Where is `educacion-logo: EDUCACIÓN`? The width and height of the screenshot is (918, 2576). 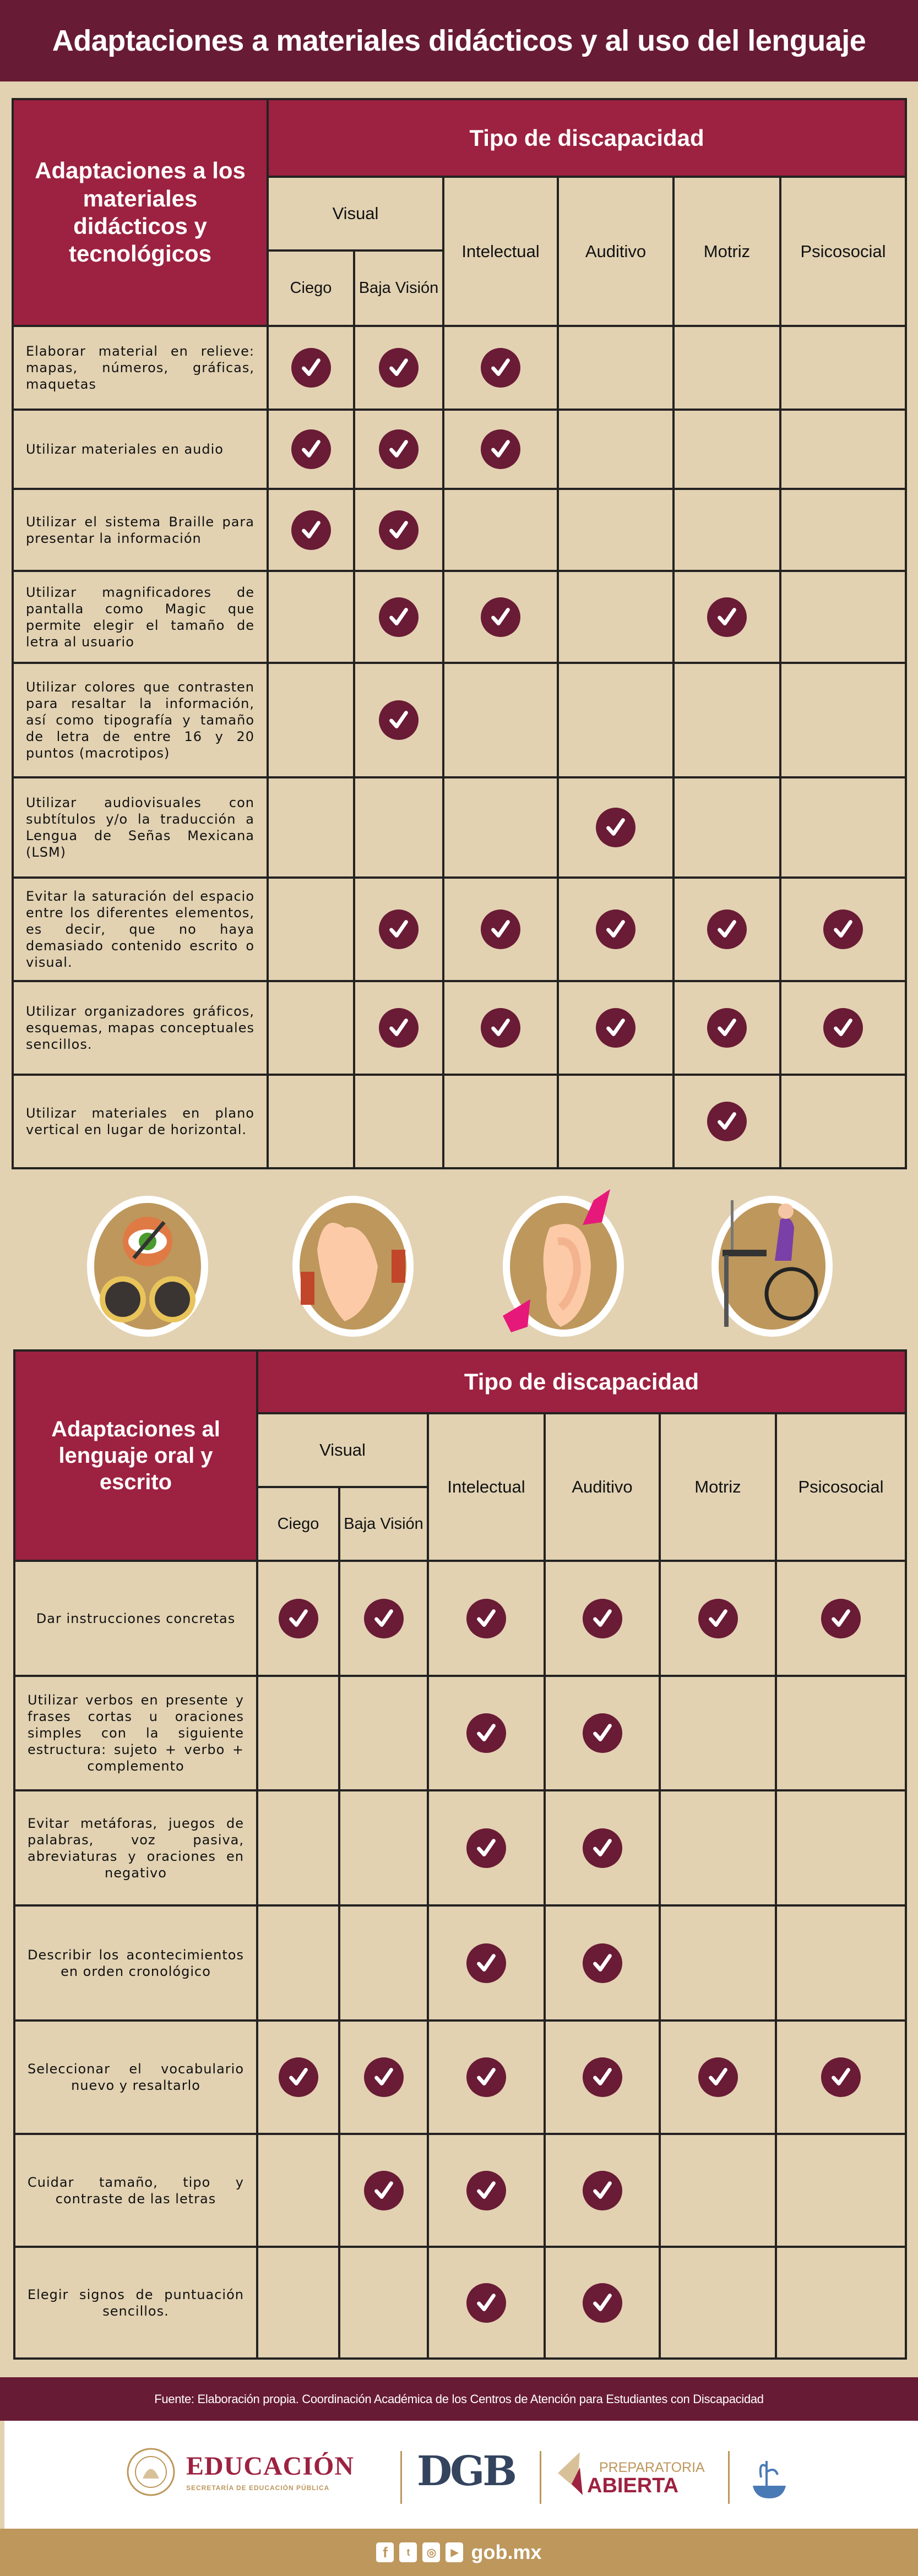 educacion-logo: EDUCACIÓN is located at coordinates (270, 2466).